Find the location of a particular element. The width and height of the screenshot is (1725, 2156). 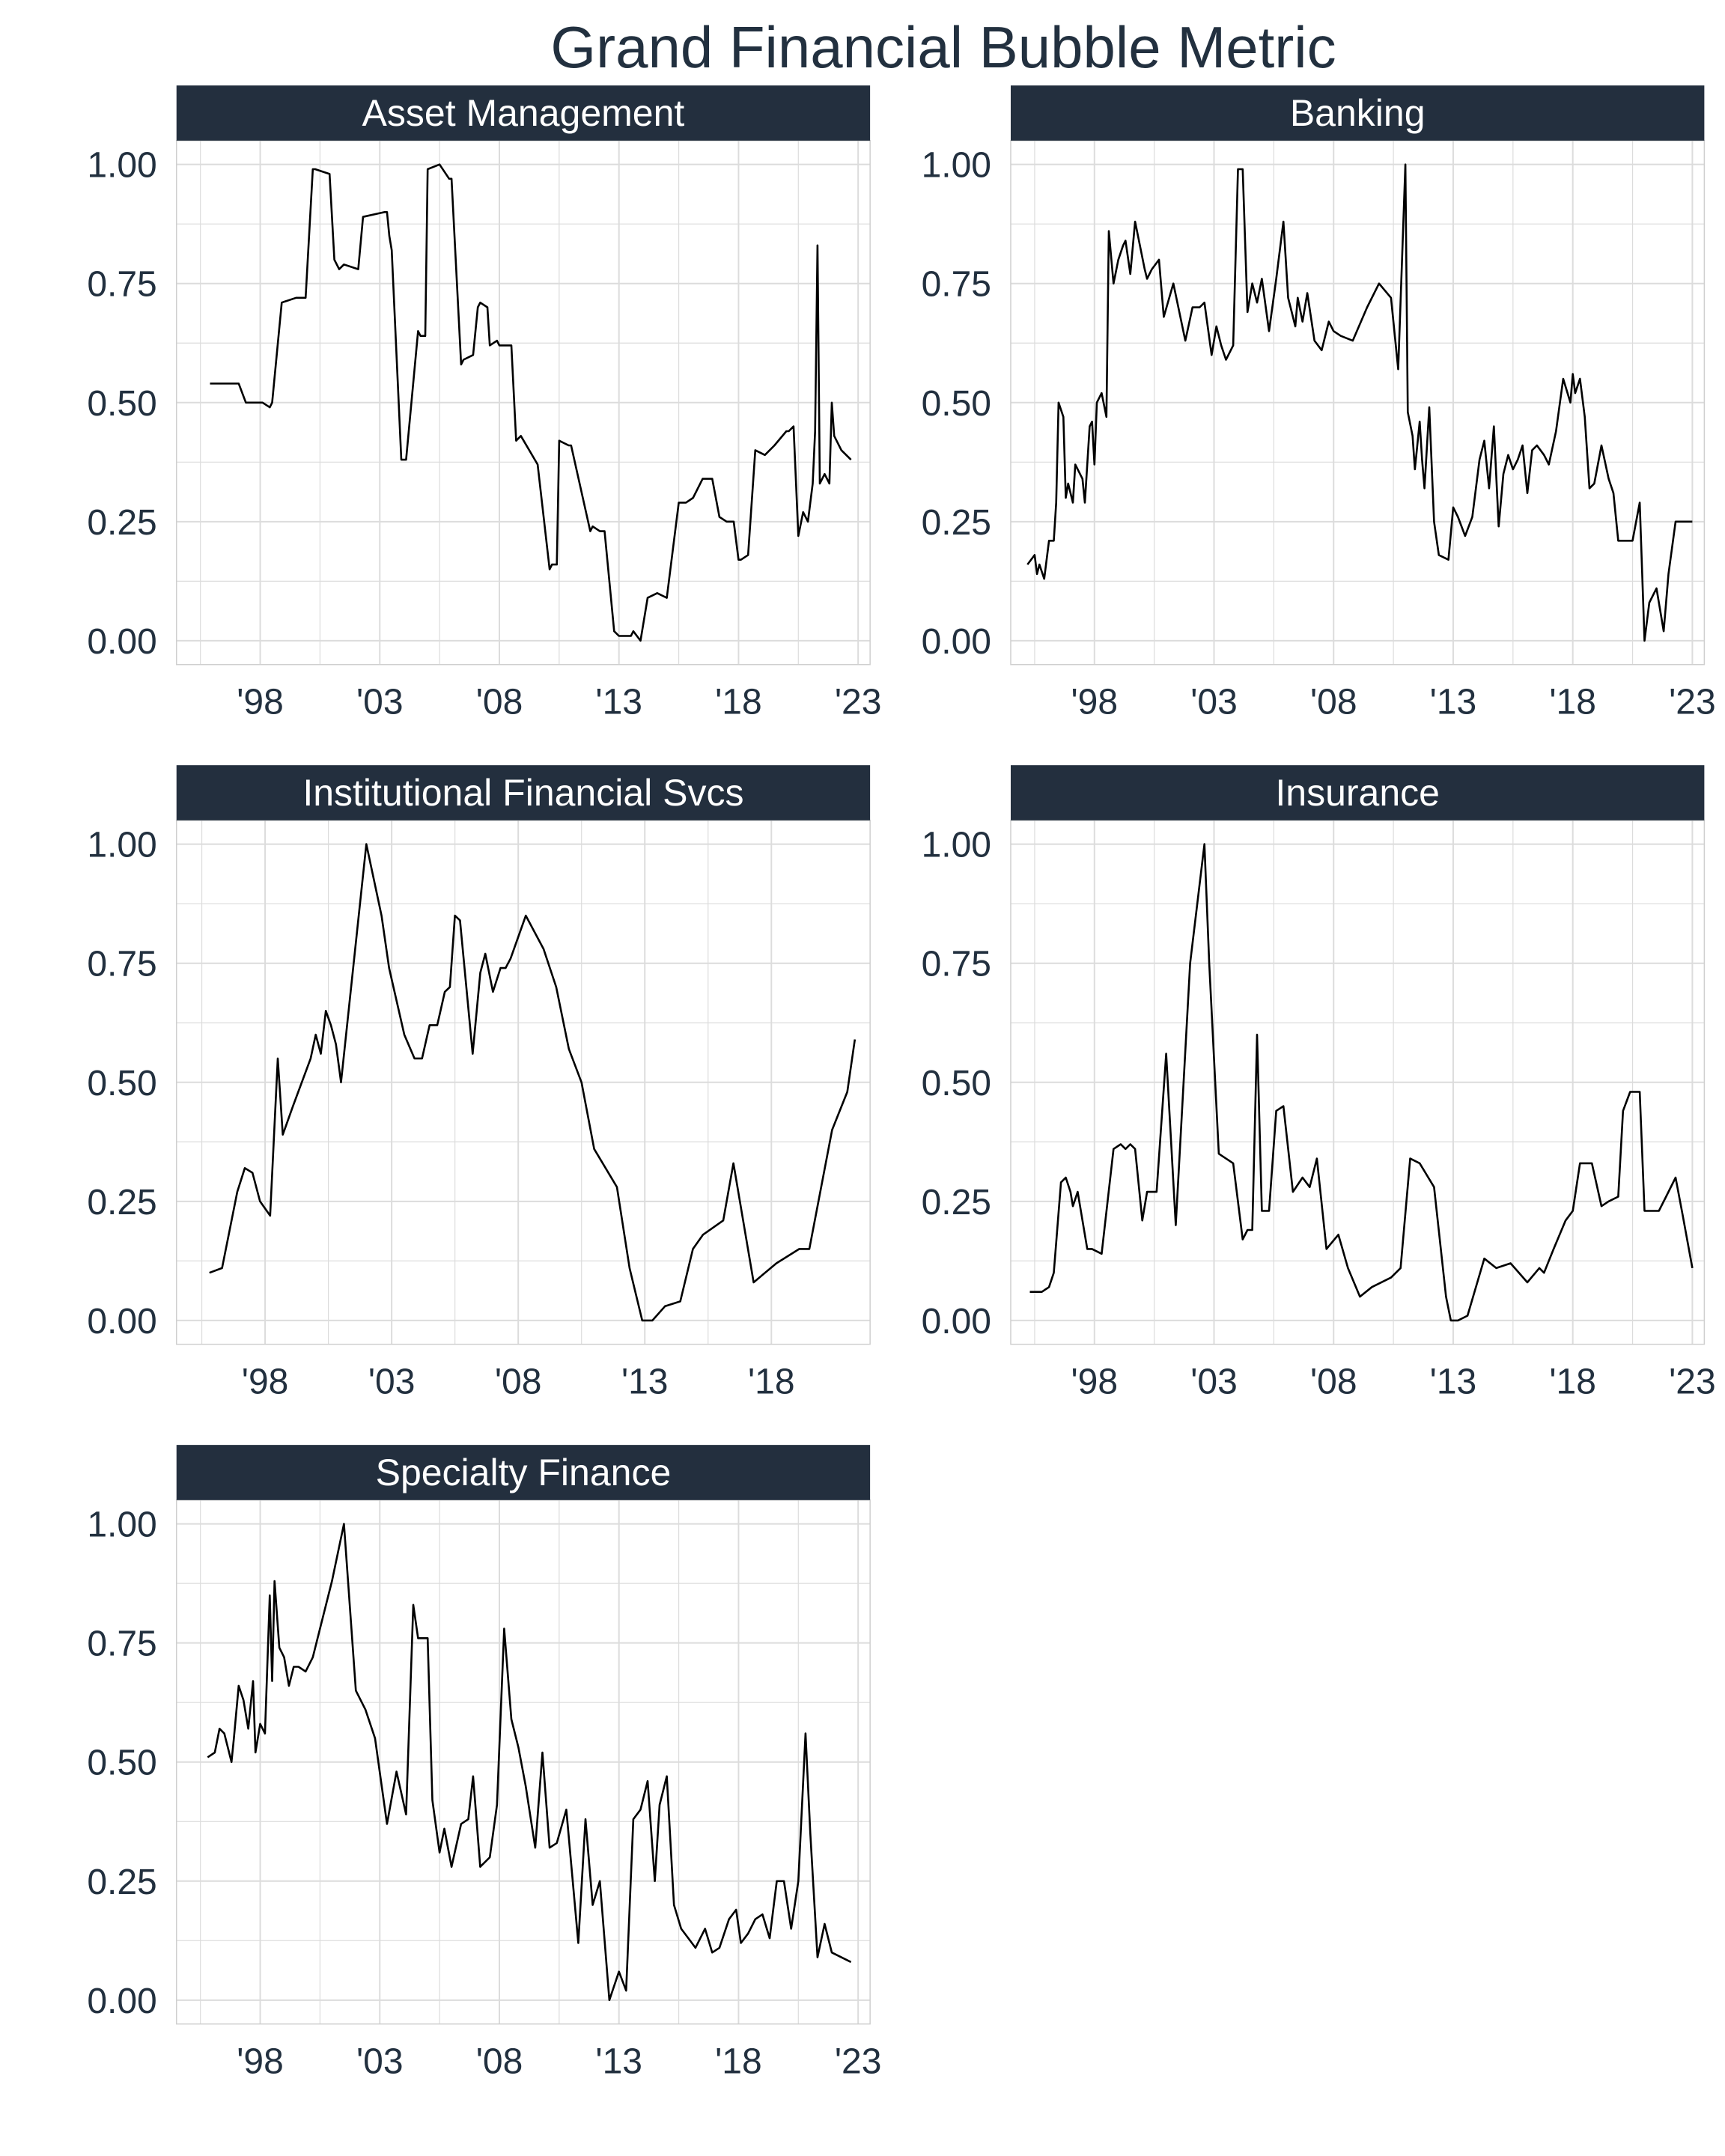

panel-title: Asset Management is located at coordinates (523, 113).